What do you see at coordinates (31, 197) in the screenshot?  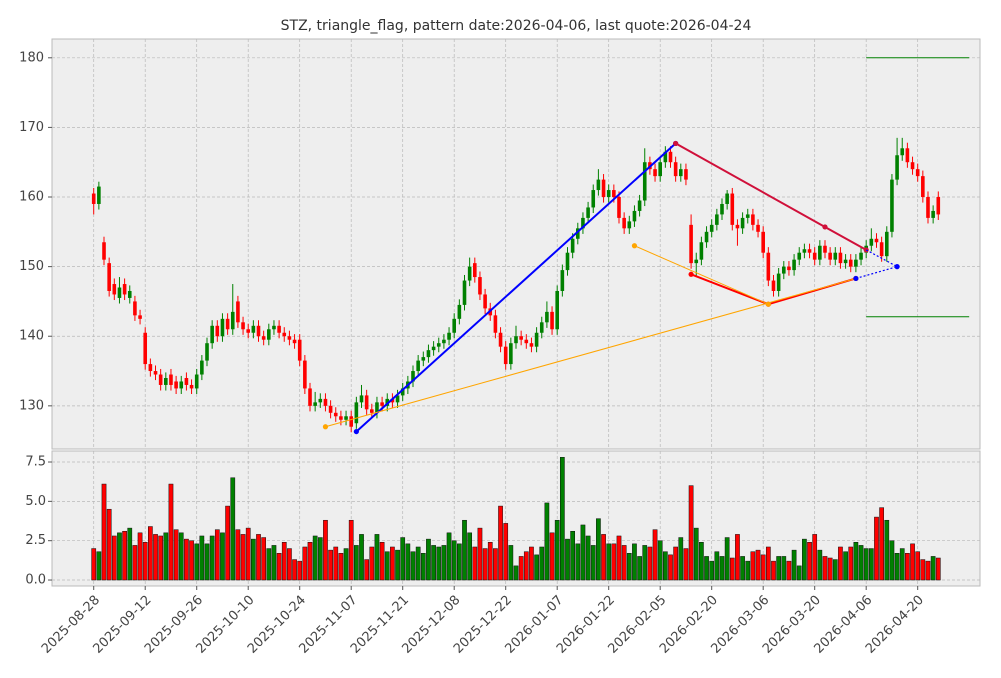 I see `y-tick-label: 160` at bounding box center [31, 197].